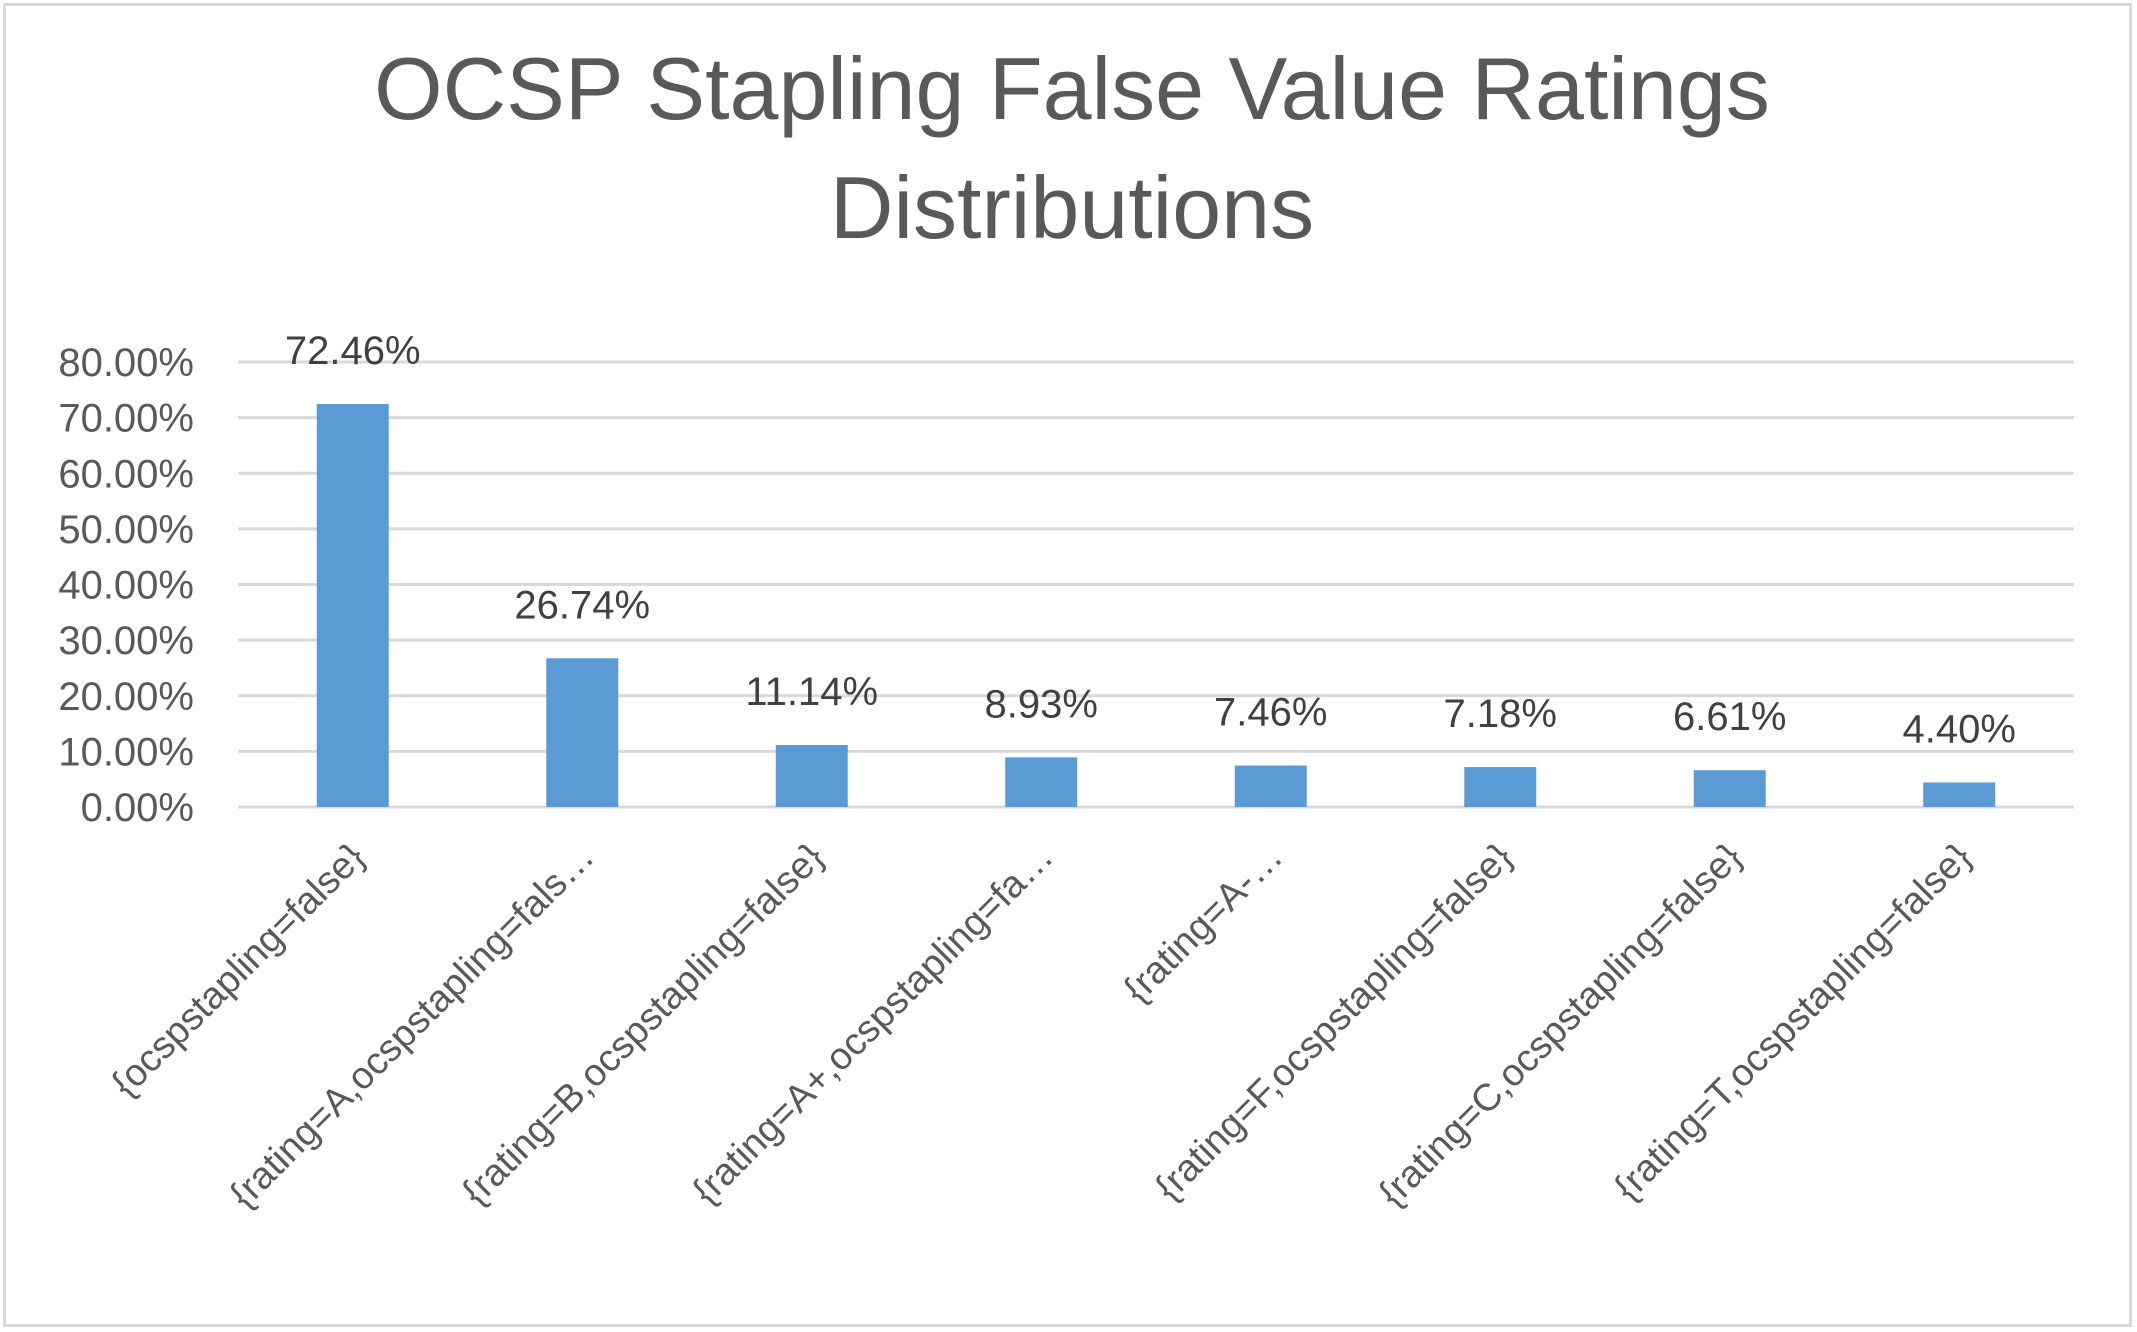 The image size is (2137, 1332). I want to click on data-label: 4.40%, so click(1959, 730).